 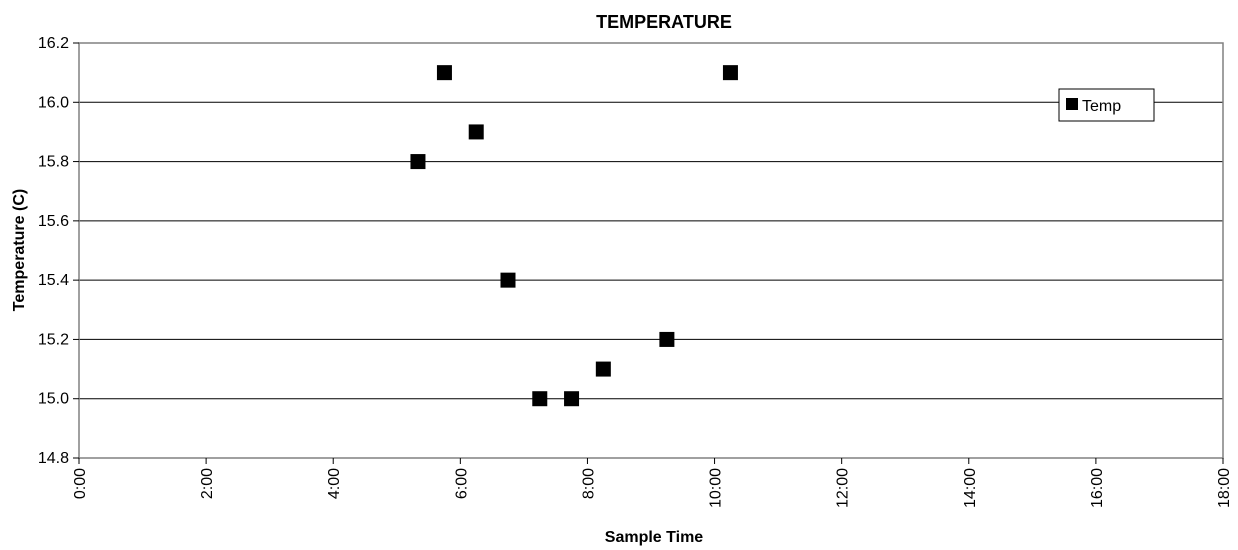 I want to click on x-tick-label: 12:00, so click(x=843, y=488).